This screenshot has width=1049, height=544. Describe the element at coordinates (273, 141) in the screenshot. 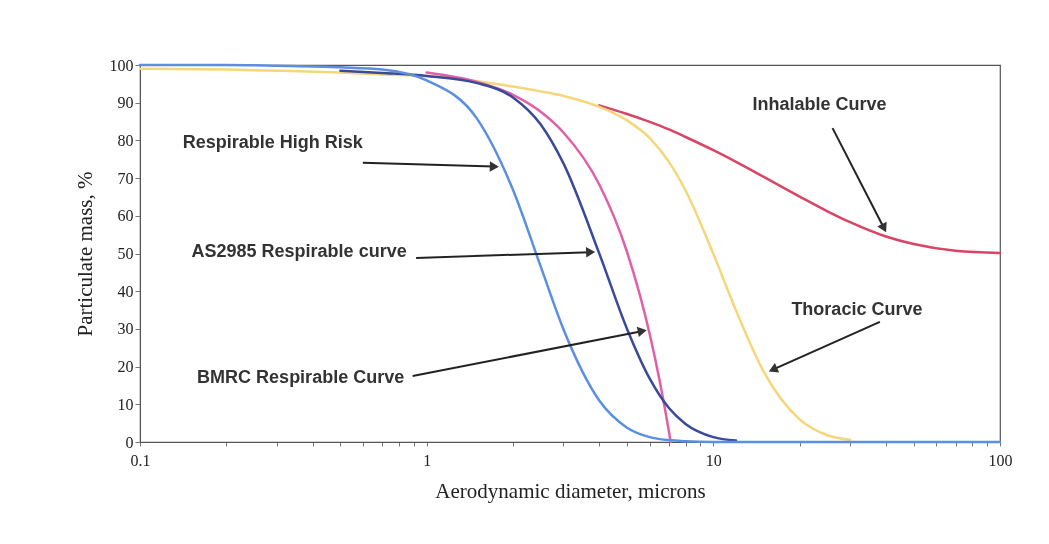

I see `annotation: Respirable High Risk` at that location.